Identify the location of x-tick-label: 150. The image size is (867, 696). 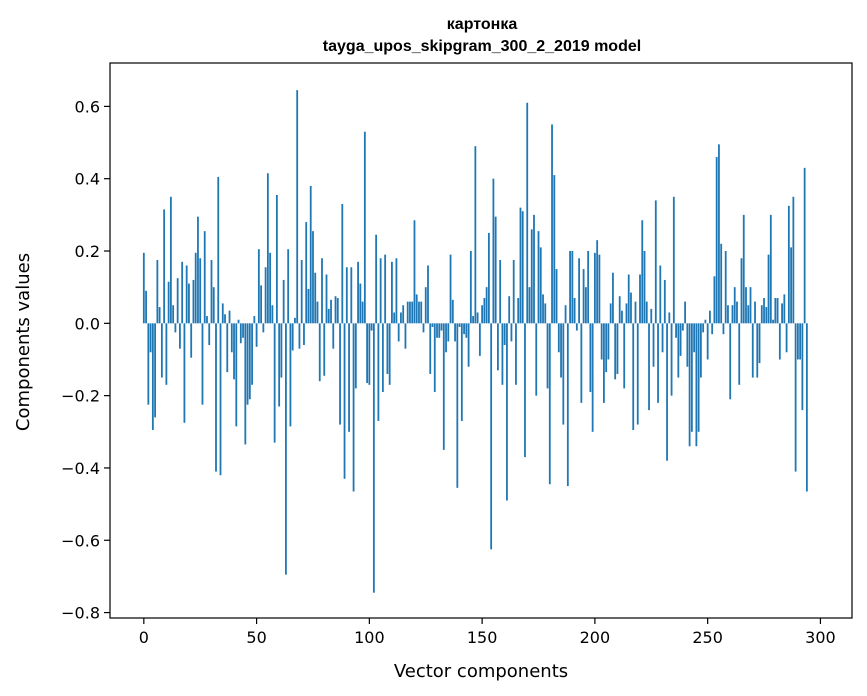
(482, 637).